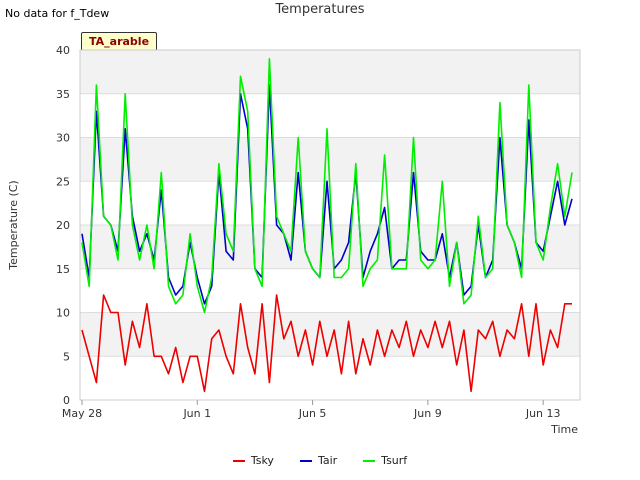  I want to click on x-axis-label: Time, so click(564, 429).